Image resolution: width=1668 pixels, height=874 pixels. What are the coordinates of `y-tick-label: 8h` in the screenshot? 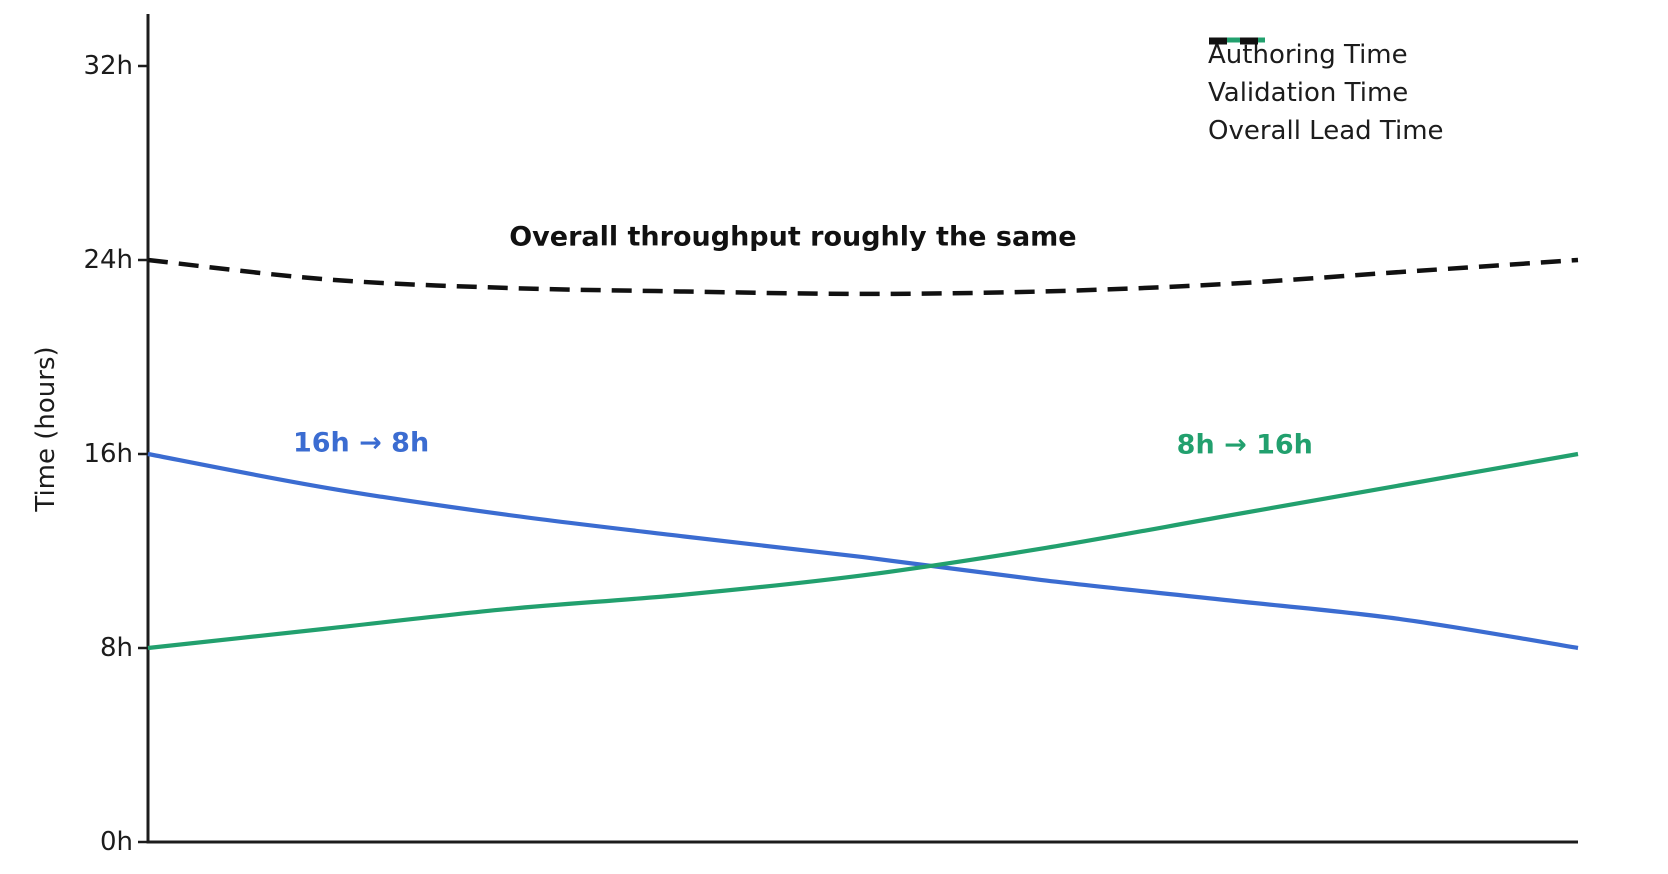 It's located at (116, 648).